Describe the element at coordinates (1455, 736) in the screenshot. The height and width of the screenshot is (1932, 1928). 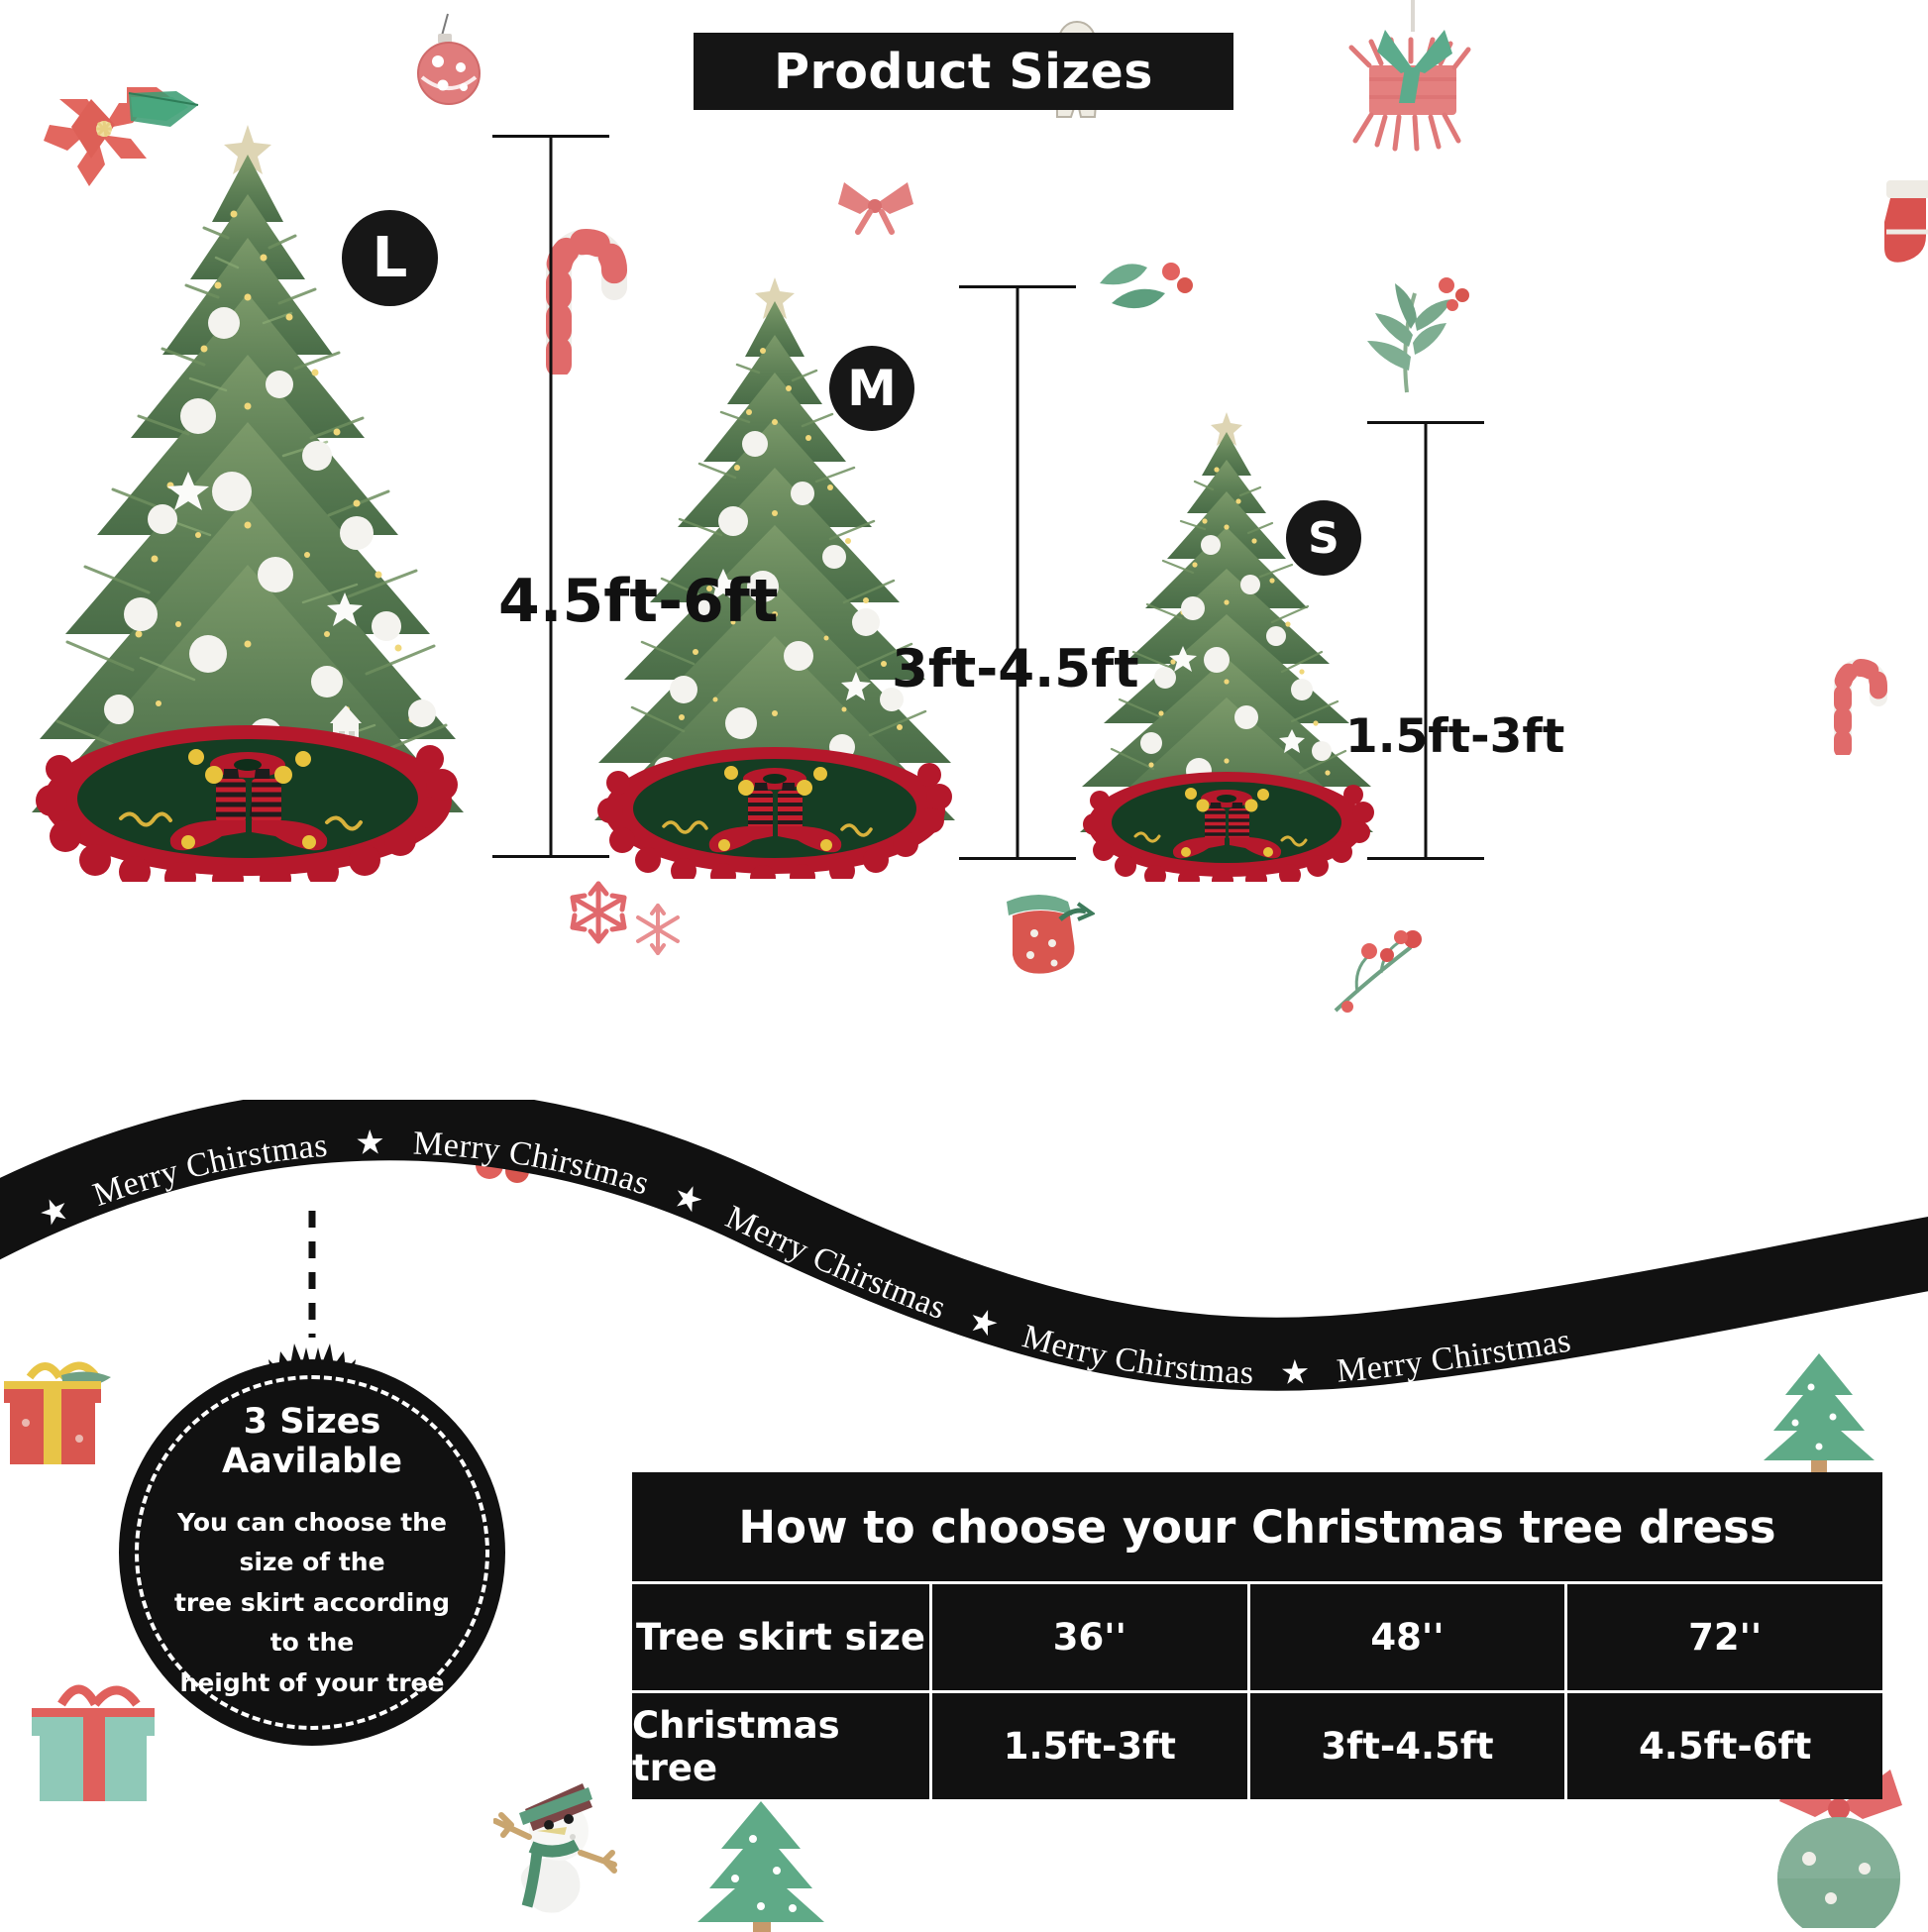
I see `size-range-small: 1.5ft-3ft` at that location.